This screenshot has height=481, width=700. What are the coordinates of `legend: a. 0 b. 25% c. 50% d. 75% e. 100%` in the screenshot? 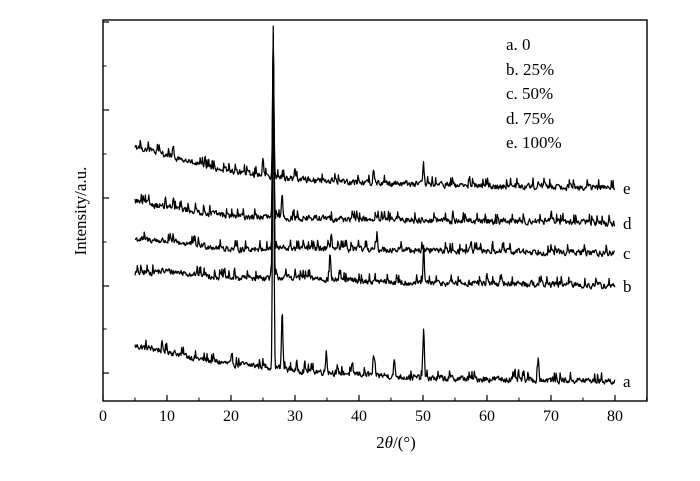 It's located at (534, 93).